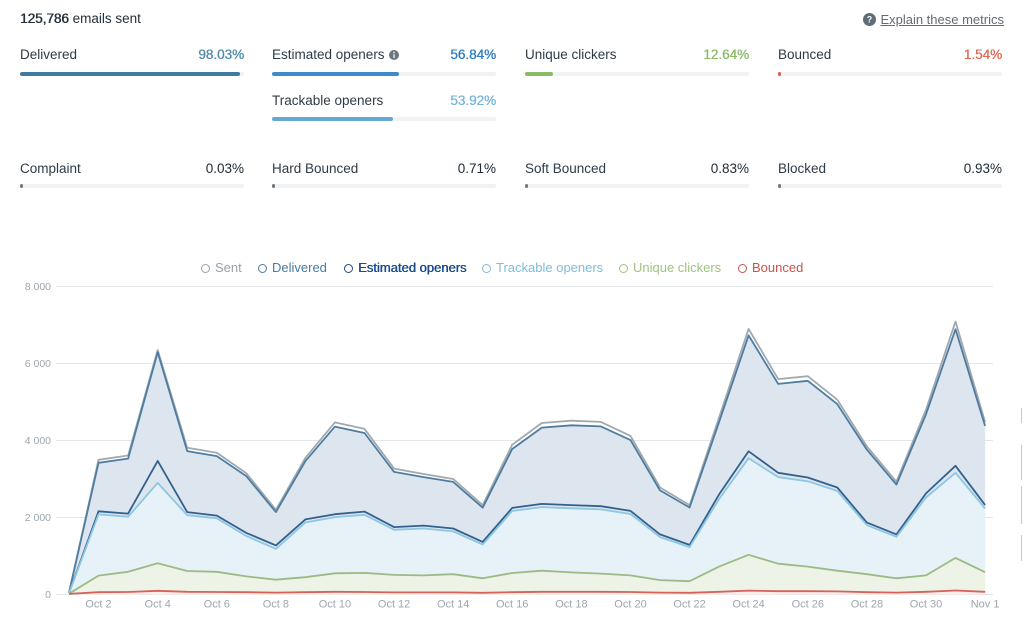 The height and width of the screenshot is (623, 1024). Describe the element at coordinates (38, 287) in the screenshot. I see `svg-text: 8 000` at that location.